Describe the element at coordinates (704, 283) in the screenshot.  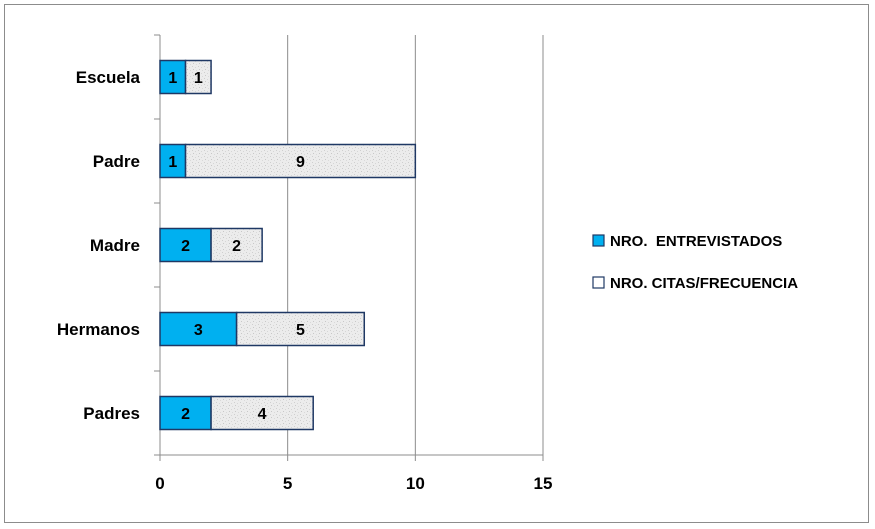
I see `legend-label: NRO. CITAS/FRECUENCIA` at that location.